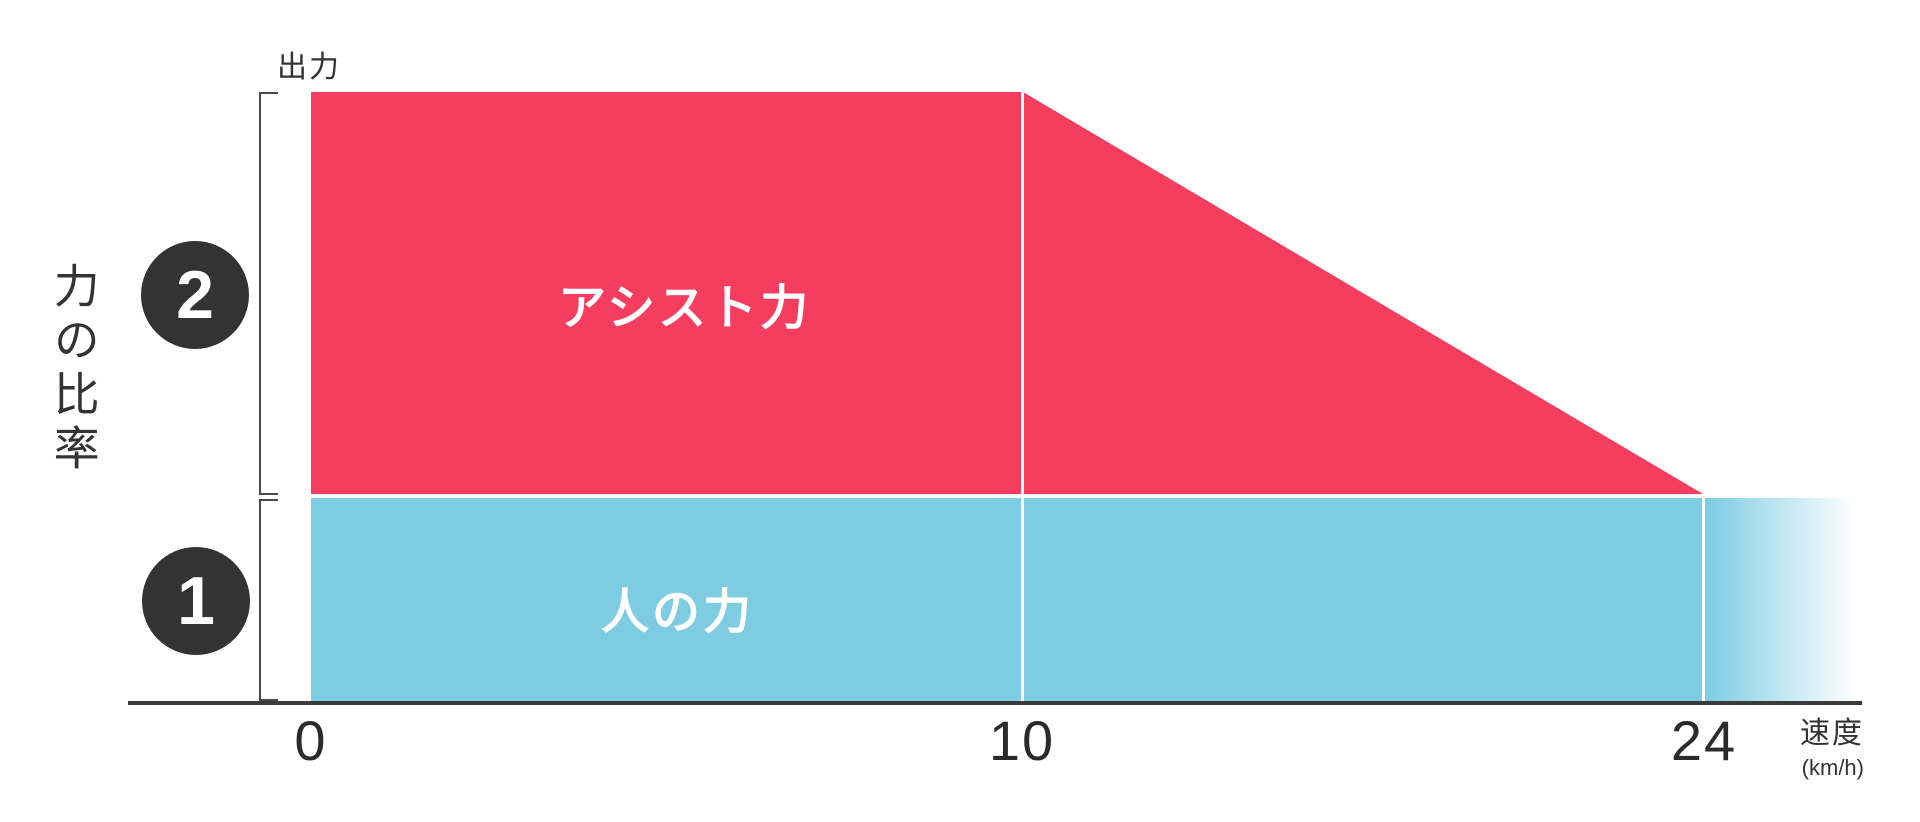 The height and width of the screenshot is (822, 1920). I want to click on assist-range-bracket, so click(268, 293).